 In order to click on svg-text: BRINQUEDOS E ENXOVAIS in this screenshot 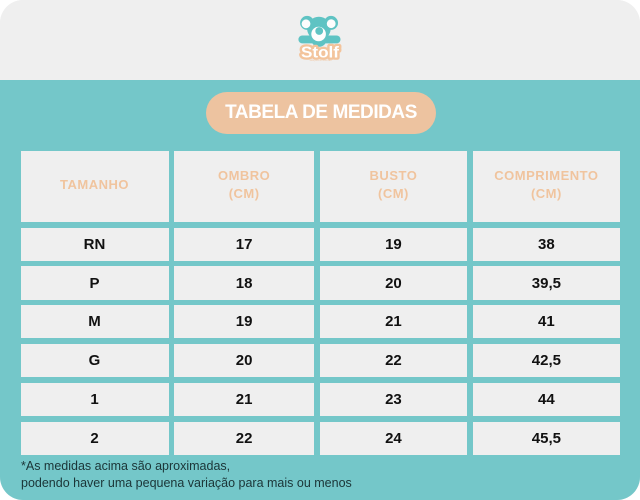, I will do `click(321, 60)`.